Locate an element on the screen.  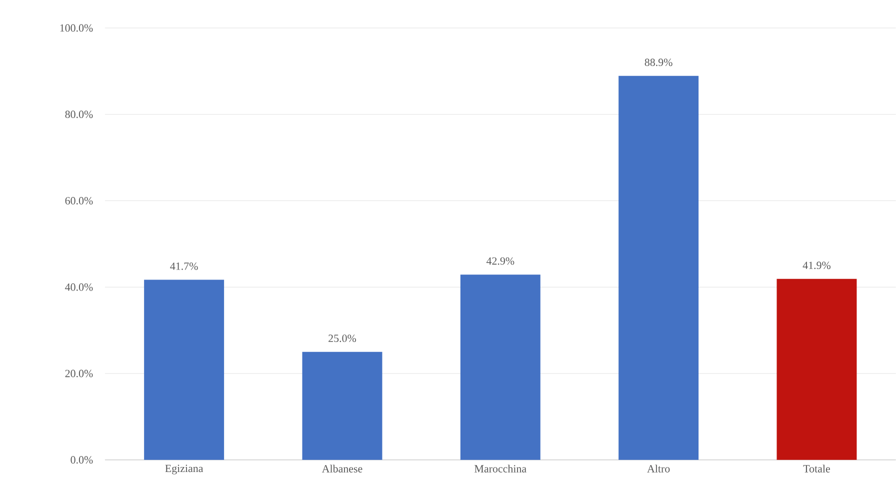
y-tick-label: 80.0% is located at coordinates (79, 114).